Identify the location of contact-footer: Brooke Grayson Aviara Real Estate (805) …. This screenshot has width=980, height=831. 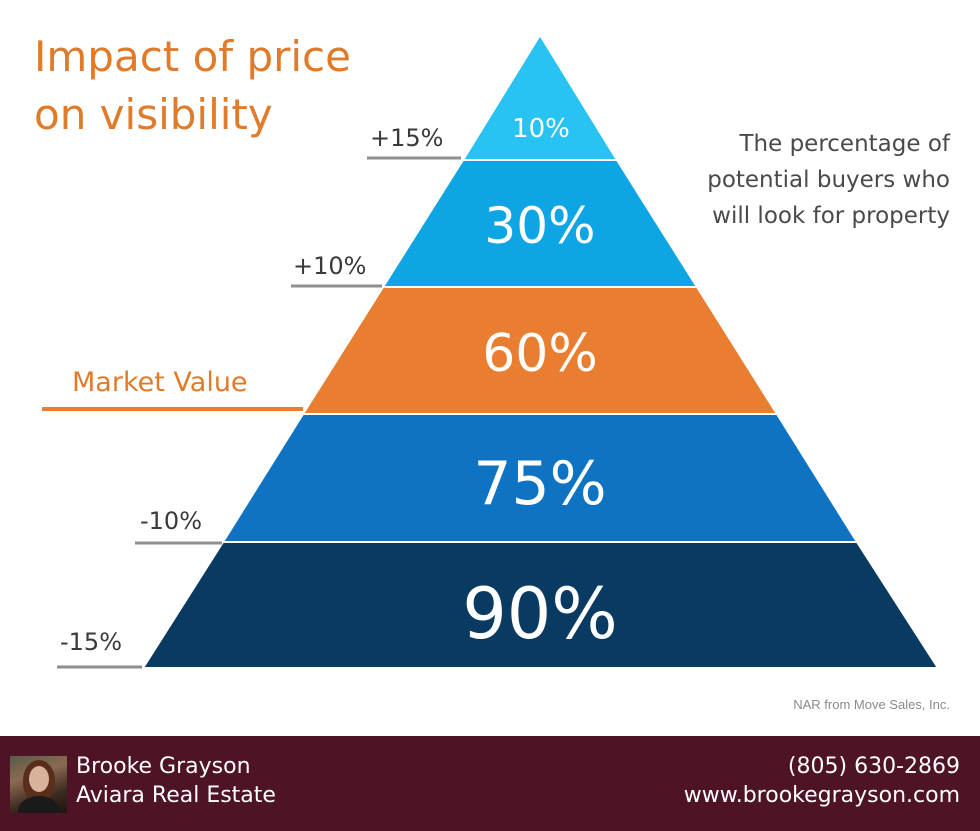
(490, 783).